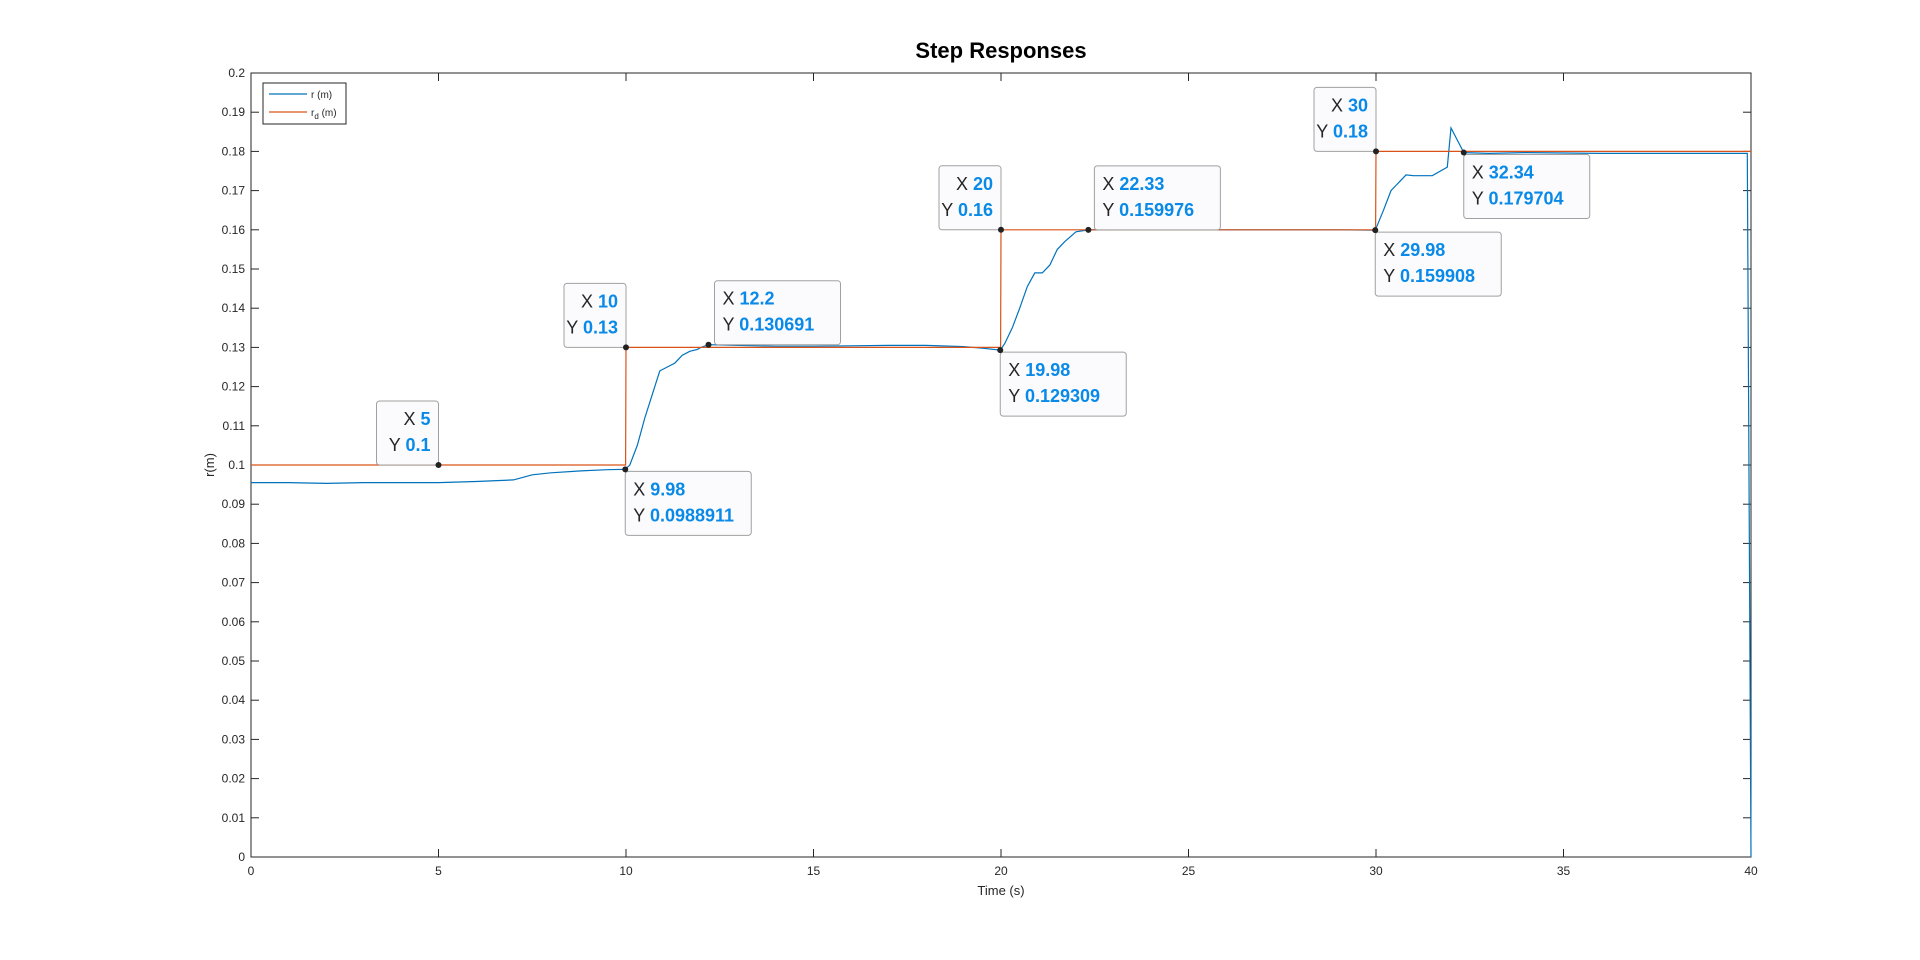 The width and height of the screenshot is (1920, 960). What do you see at coordinates (438, 871) in the screenshot?
I see `x-tick-label: 5` at bounding box center [438, 871].